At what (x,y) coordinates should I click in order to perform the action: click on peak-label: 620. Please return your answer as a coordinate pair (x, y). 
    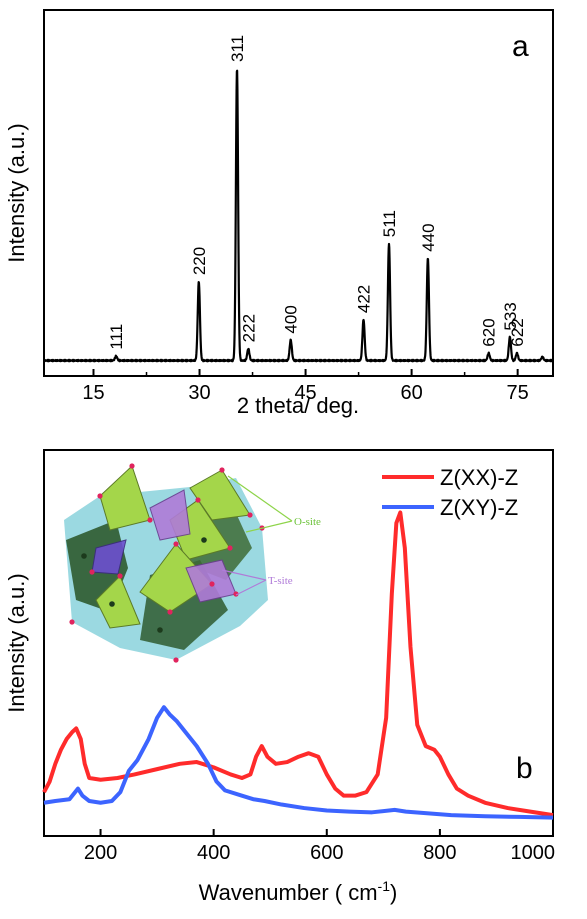
    Looking at the image, I should click on (489, 332).